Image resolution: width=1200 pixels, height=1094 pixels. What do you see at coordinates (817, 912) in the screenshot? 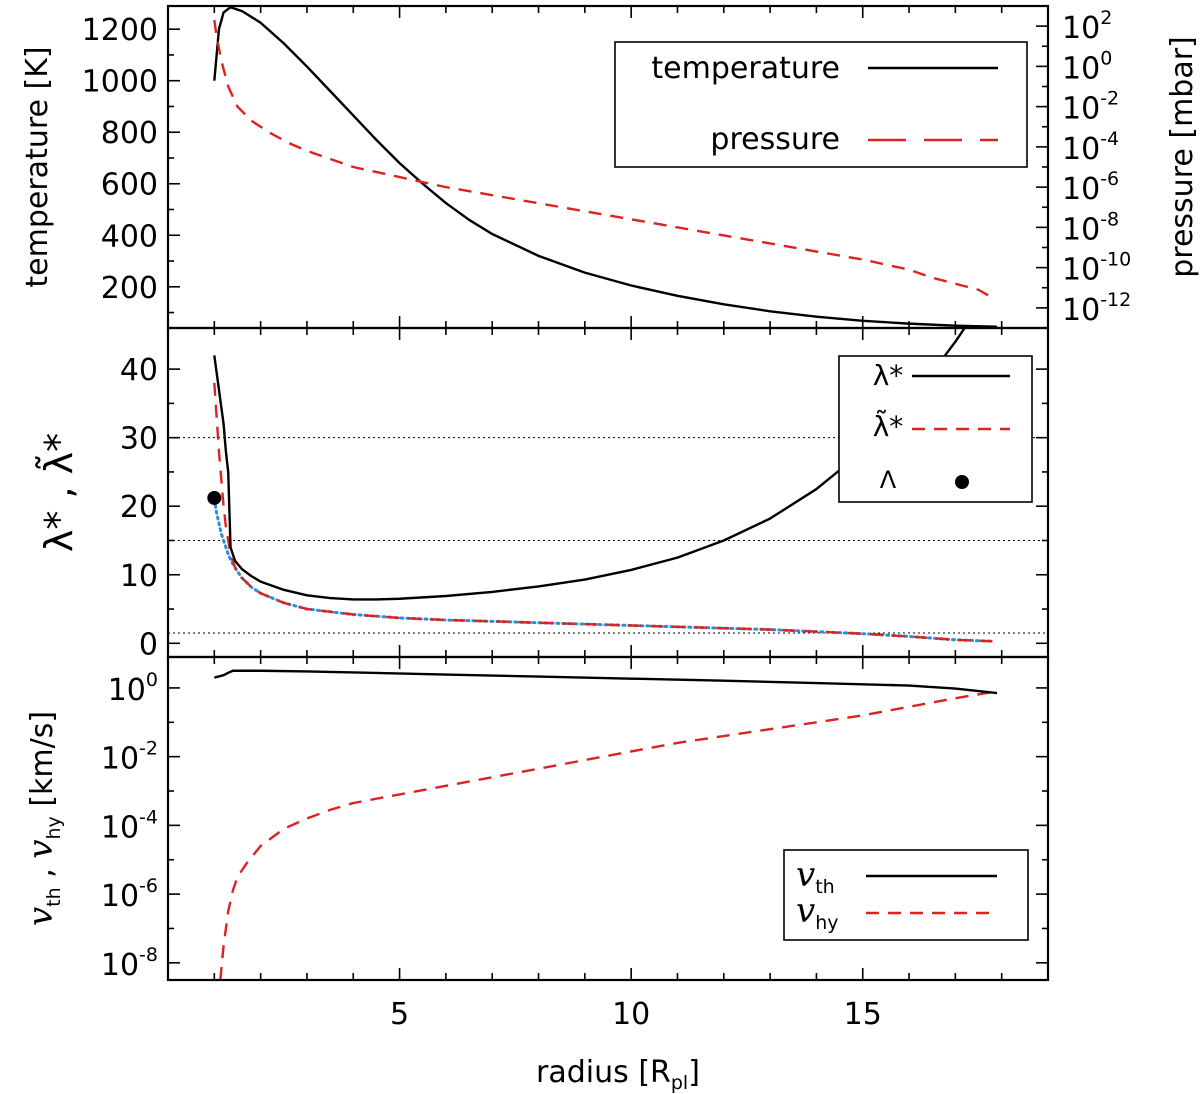
I see `legend-label-v-hy: vhy` at bounding box center [817, 912].